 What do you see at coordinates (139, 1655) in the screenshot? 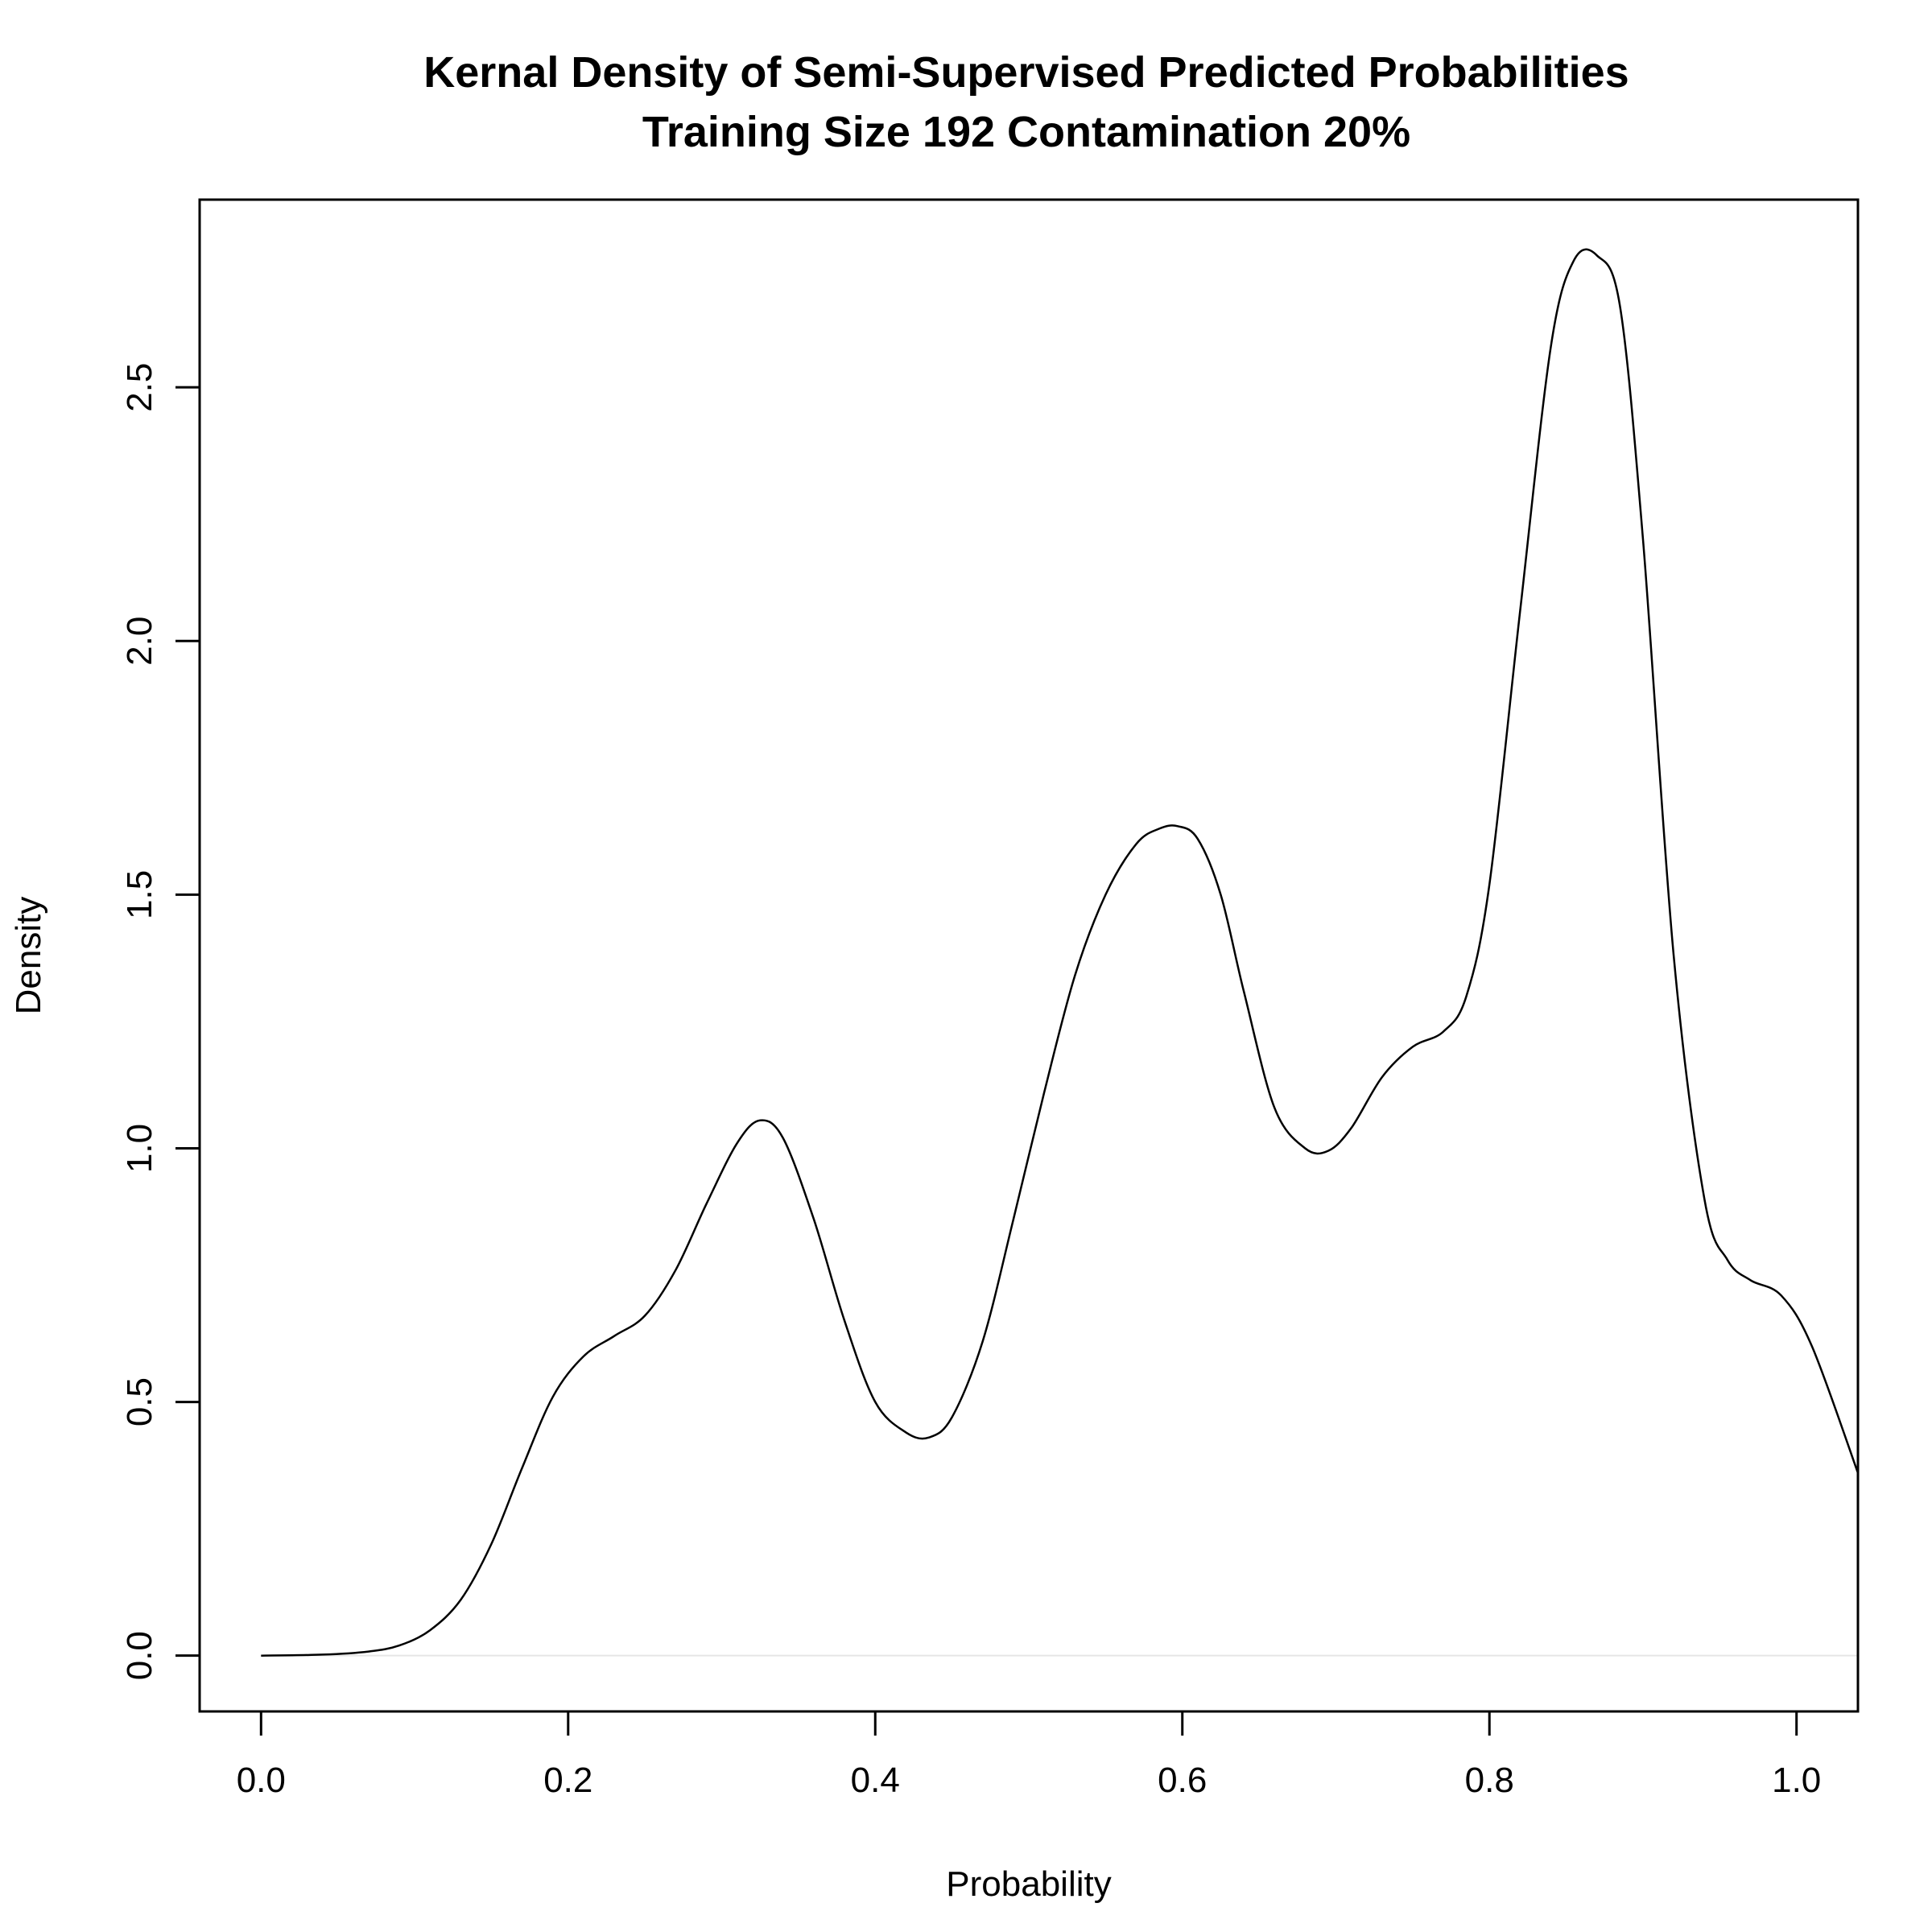
I see `y-tick-label: 0.0` at bounding box center [139, 1655].